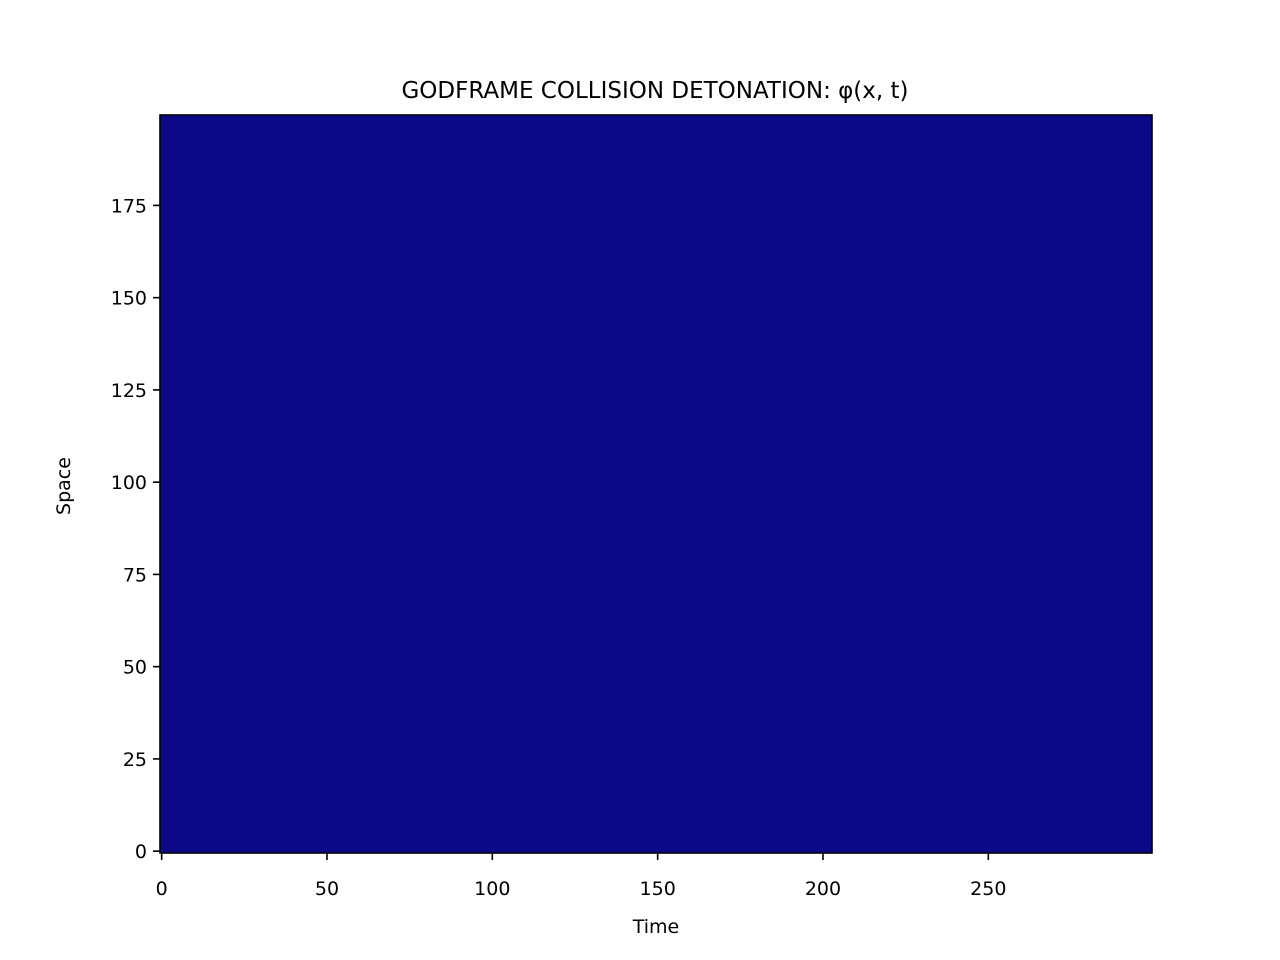  What do you see at coordinates (581, 876) in the screenshot?
I see `x-axis-ticks: 0 50 100 150 200 250` at bounding box center [581, 876].